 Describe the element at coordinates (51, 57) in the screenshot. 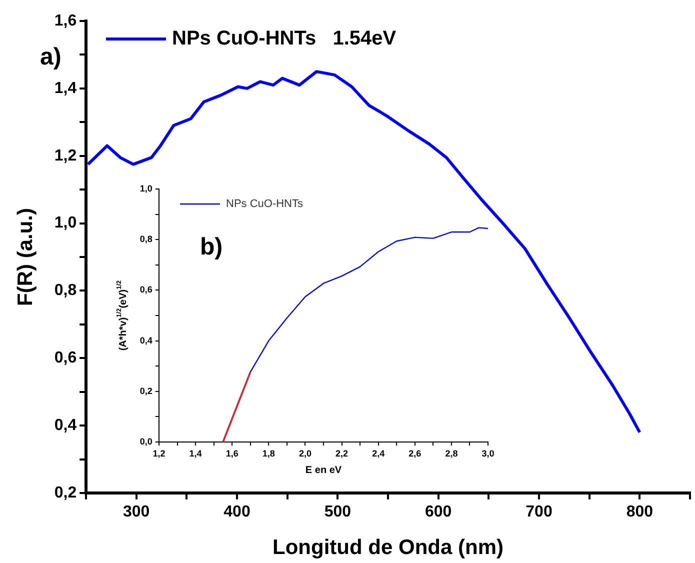

I see `text: a)` at that location.